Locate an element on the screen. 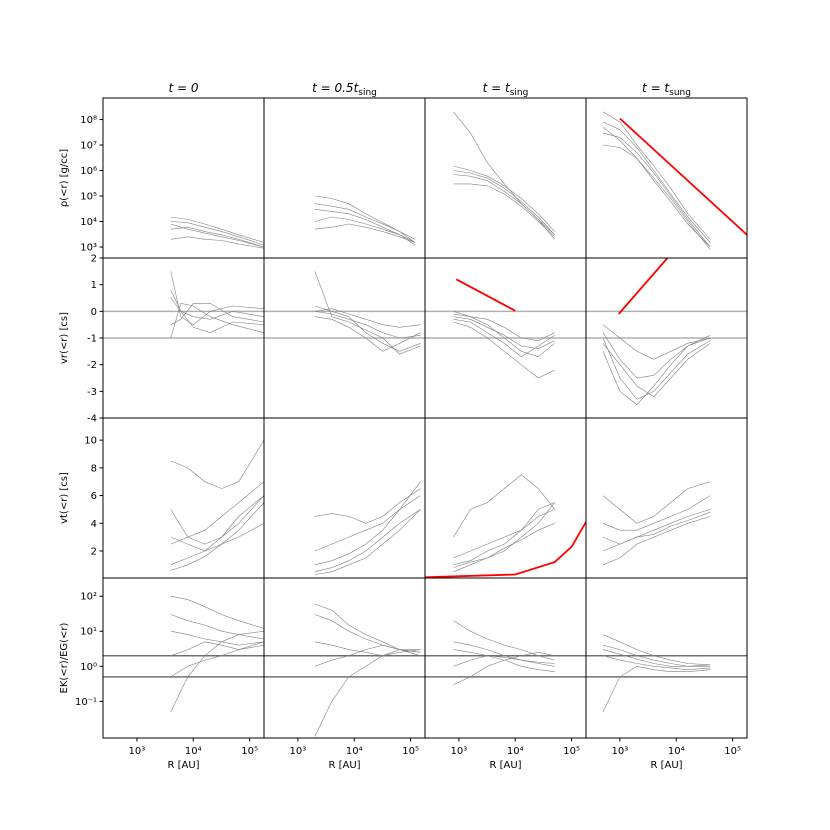  y-tick-label: 10⁵ is located at coordinates (88, 197).